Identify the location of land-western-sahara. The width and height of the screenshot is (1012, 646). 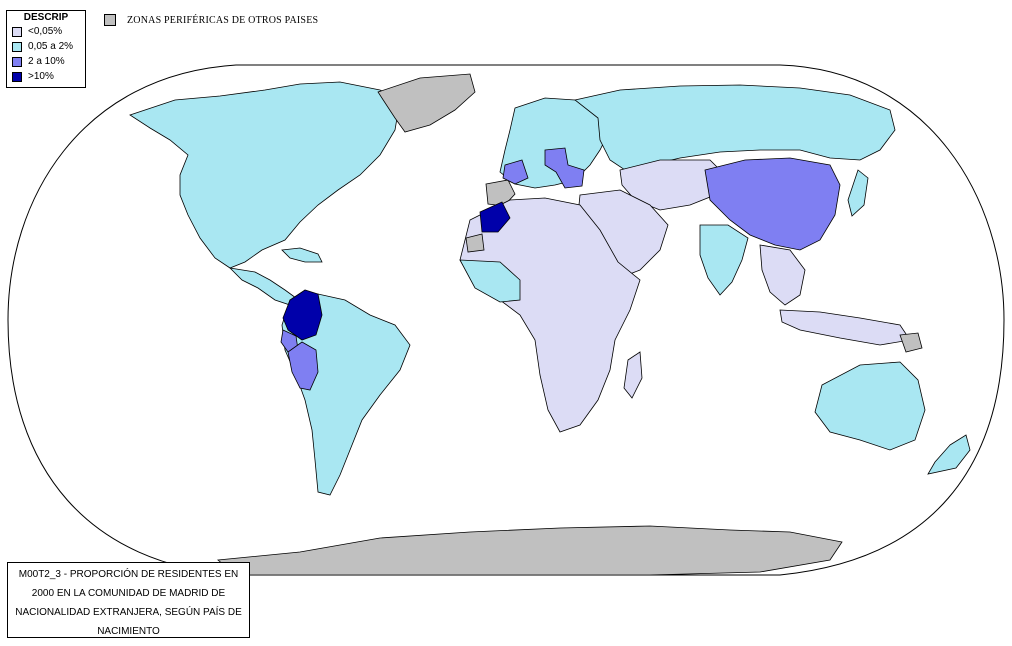
(475, 243).